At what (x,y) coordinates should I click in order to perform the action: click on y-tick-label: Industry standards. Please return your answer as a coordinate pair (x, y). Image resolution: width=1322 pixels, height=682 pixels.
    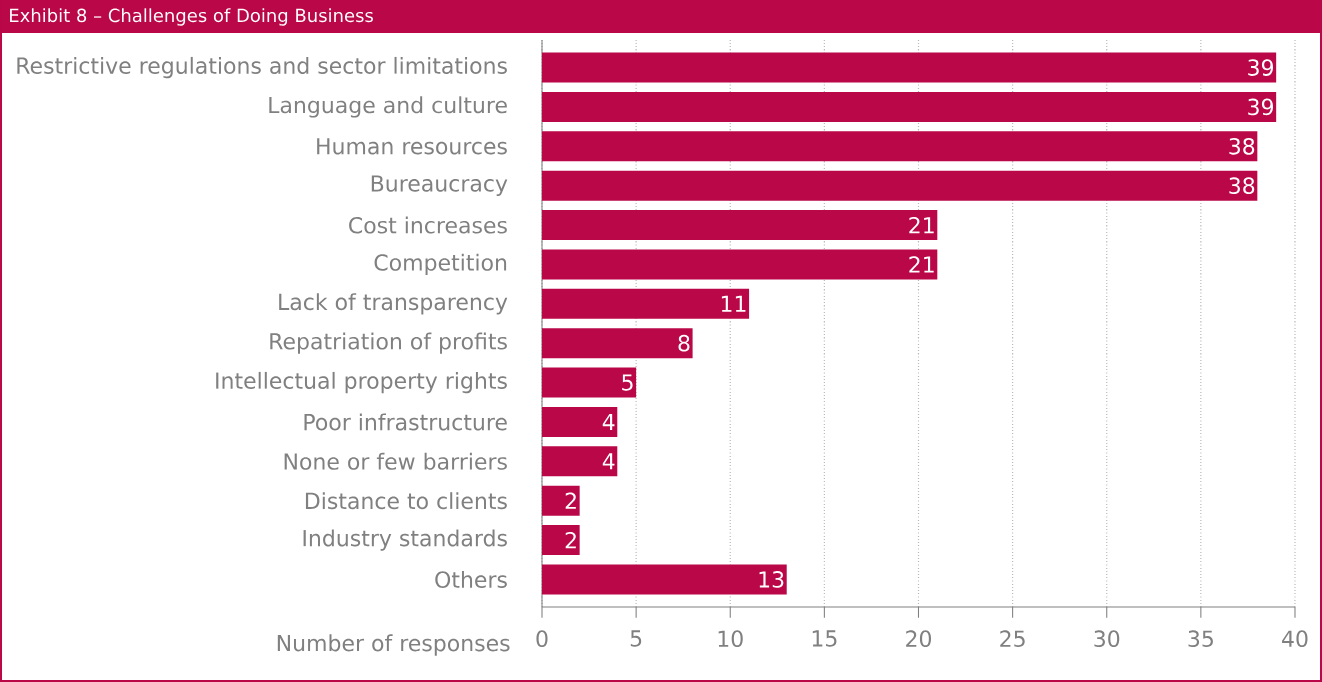
    Looking at the image, I should click on (405, 540).